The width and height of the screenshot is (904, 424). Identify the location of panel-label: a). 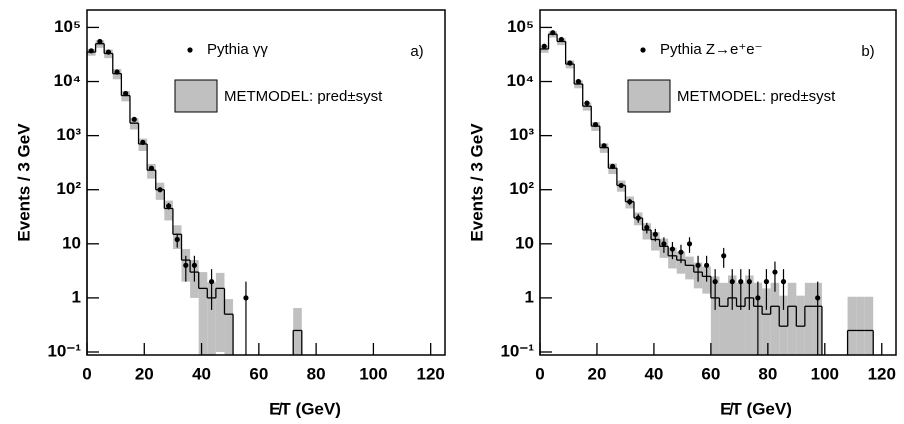
(416, 51).